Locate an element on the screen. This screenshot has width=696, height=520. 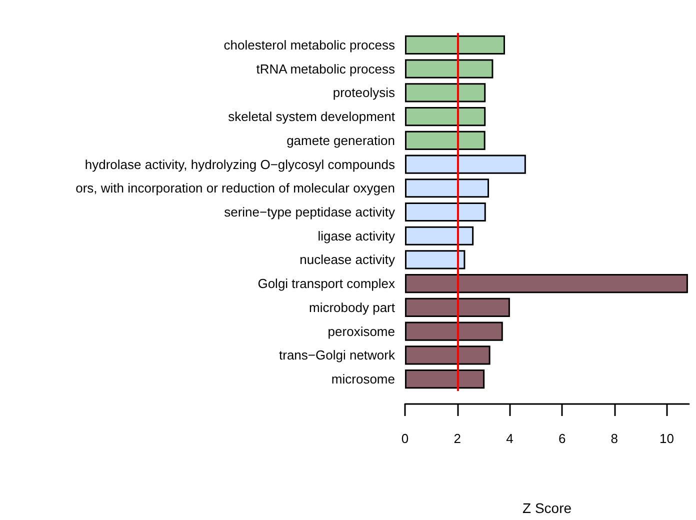
y-tick-label: gamete generation is located at coordinates (340, 140).